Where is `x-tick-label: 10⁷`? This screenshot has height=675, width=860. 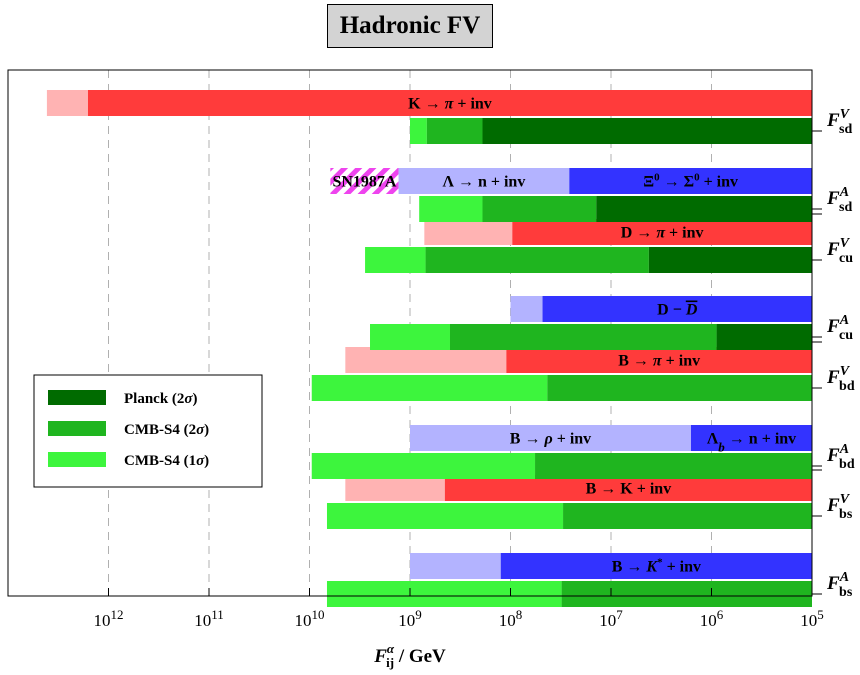
x-tick-label: 10⁷ is located at coordinates (611, 619).